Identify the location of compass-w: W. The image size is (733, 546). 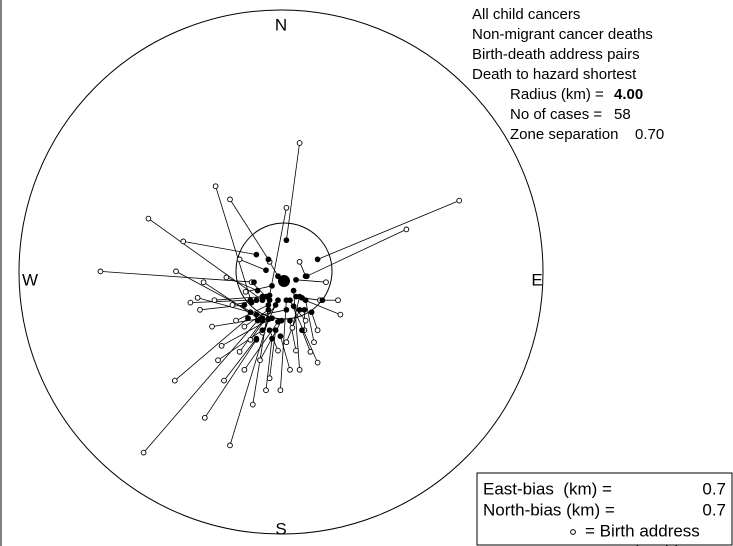
(30, 279).